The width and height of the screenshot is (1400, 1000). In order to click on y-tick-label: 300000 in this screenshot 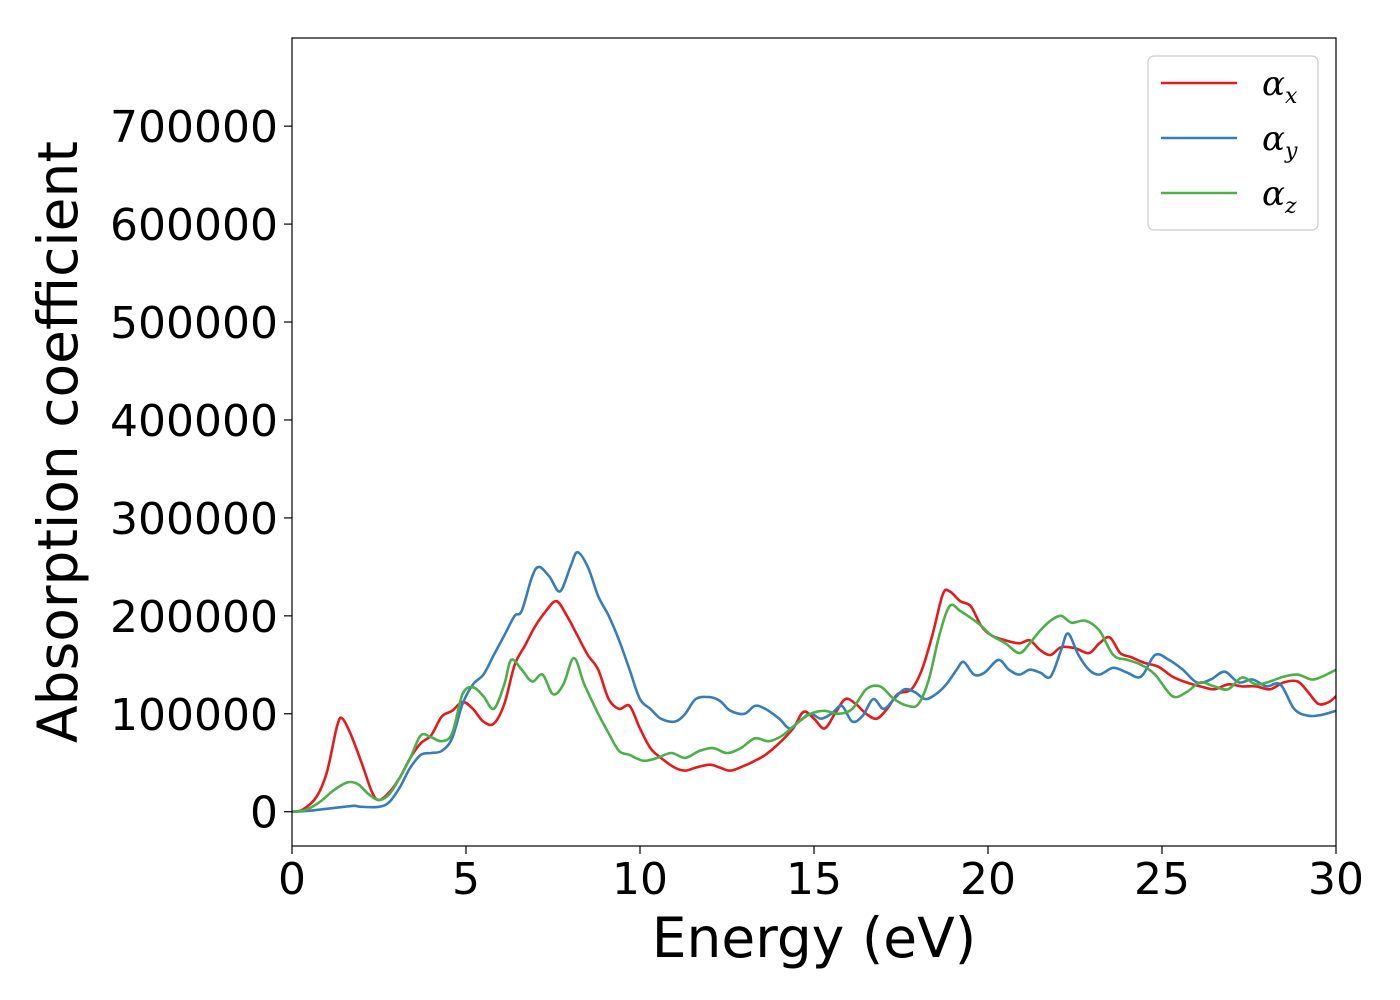, I will do `click(194, 519)`.